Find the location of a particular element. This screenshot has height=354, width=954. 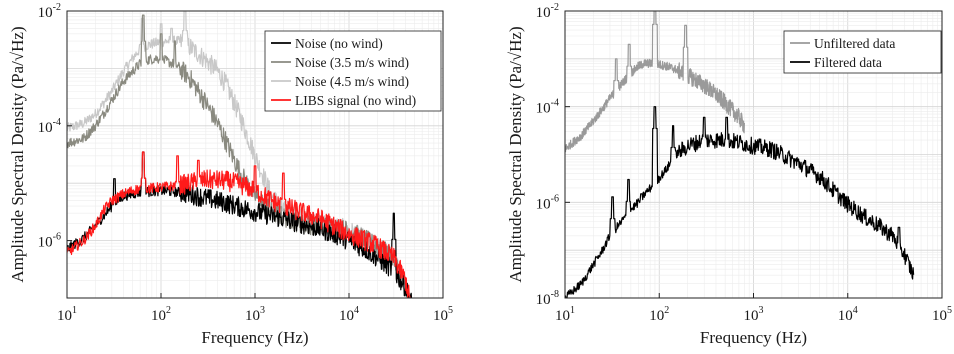

legend-entry: Noise (4.5 m/s wind) is located at coordinates (352, 81).